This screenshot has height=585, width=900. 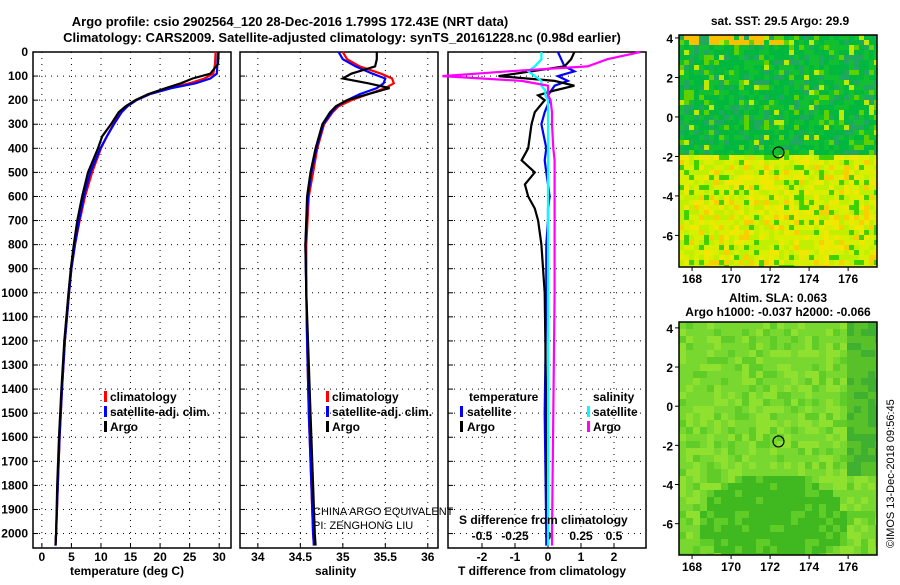 I want to click on legend-swatch-argo, so click(x=105, y=426).